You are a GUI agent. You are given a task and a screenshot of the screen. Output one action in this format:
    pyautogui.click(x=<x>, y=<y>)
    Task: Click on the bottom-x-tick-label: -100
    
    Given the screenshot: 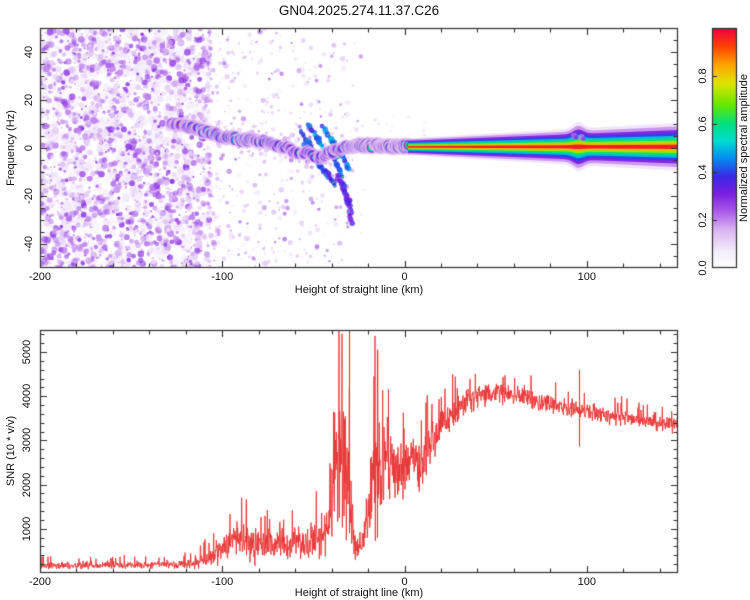 What is the action you would take?
    pyautogui.click(x=222, y=582)
    